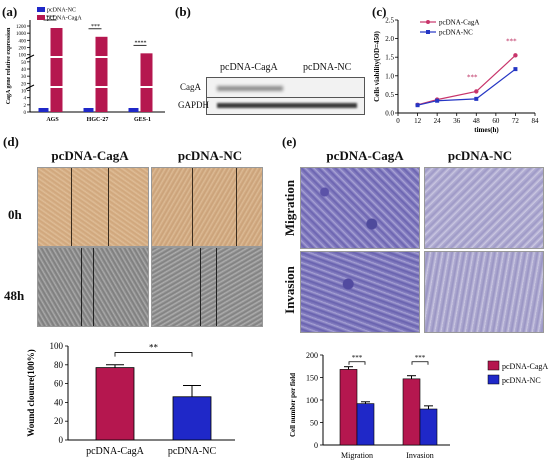 This screenshot has height=471, width=550. I want to click on x-tick-label: 12, so click(418, 121).